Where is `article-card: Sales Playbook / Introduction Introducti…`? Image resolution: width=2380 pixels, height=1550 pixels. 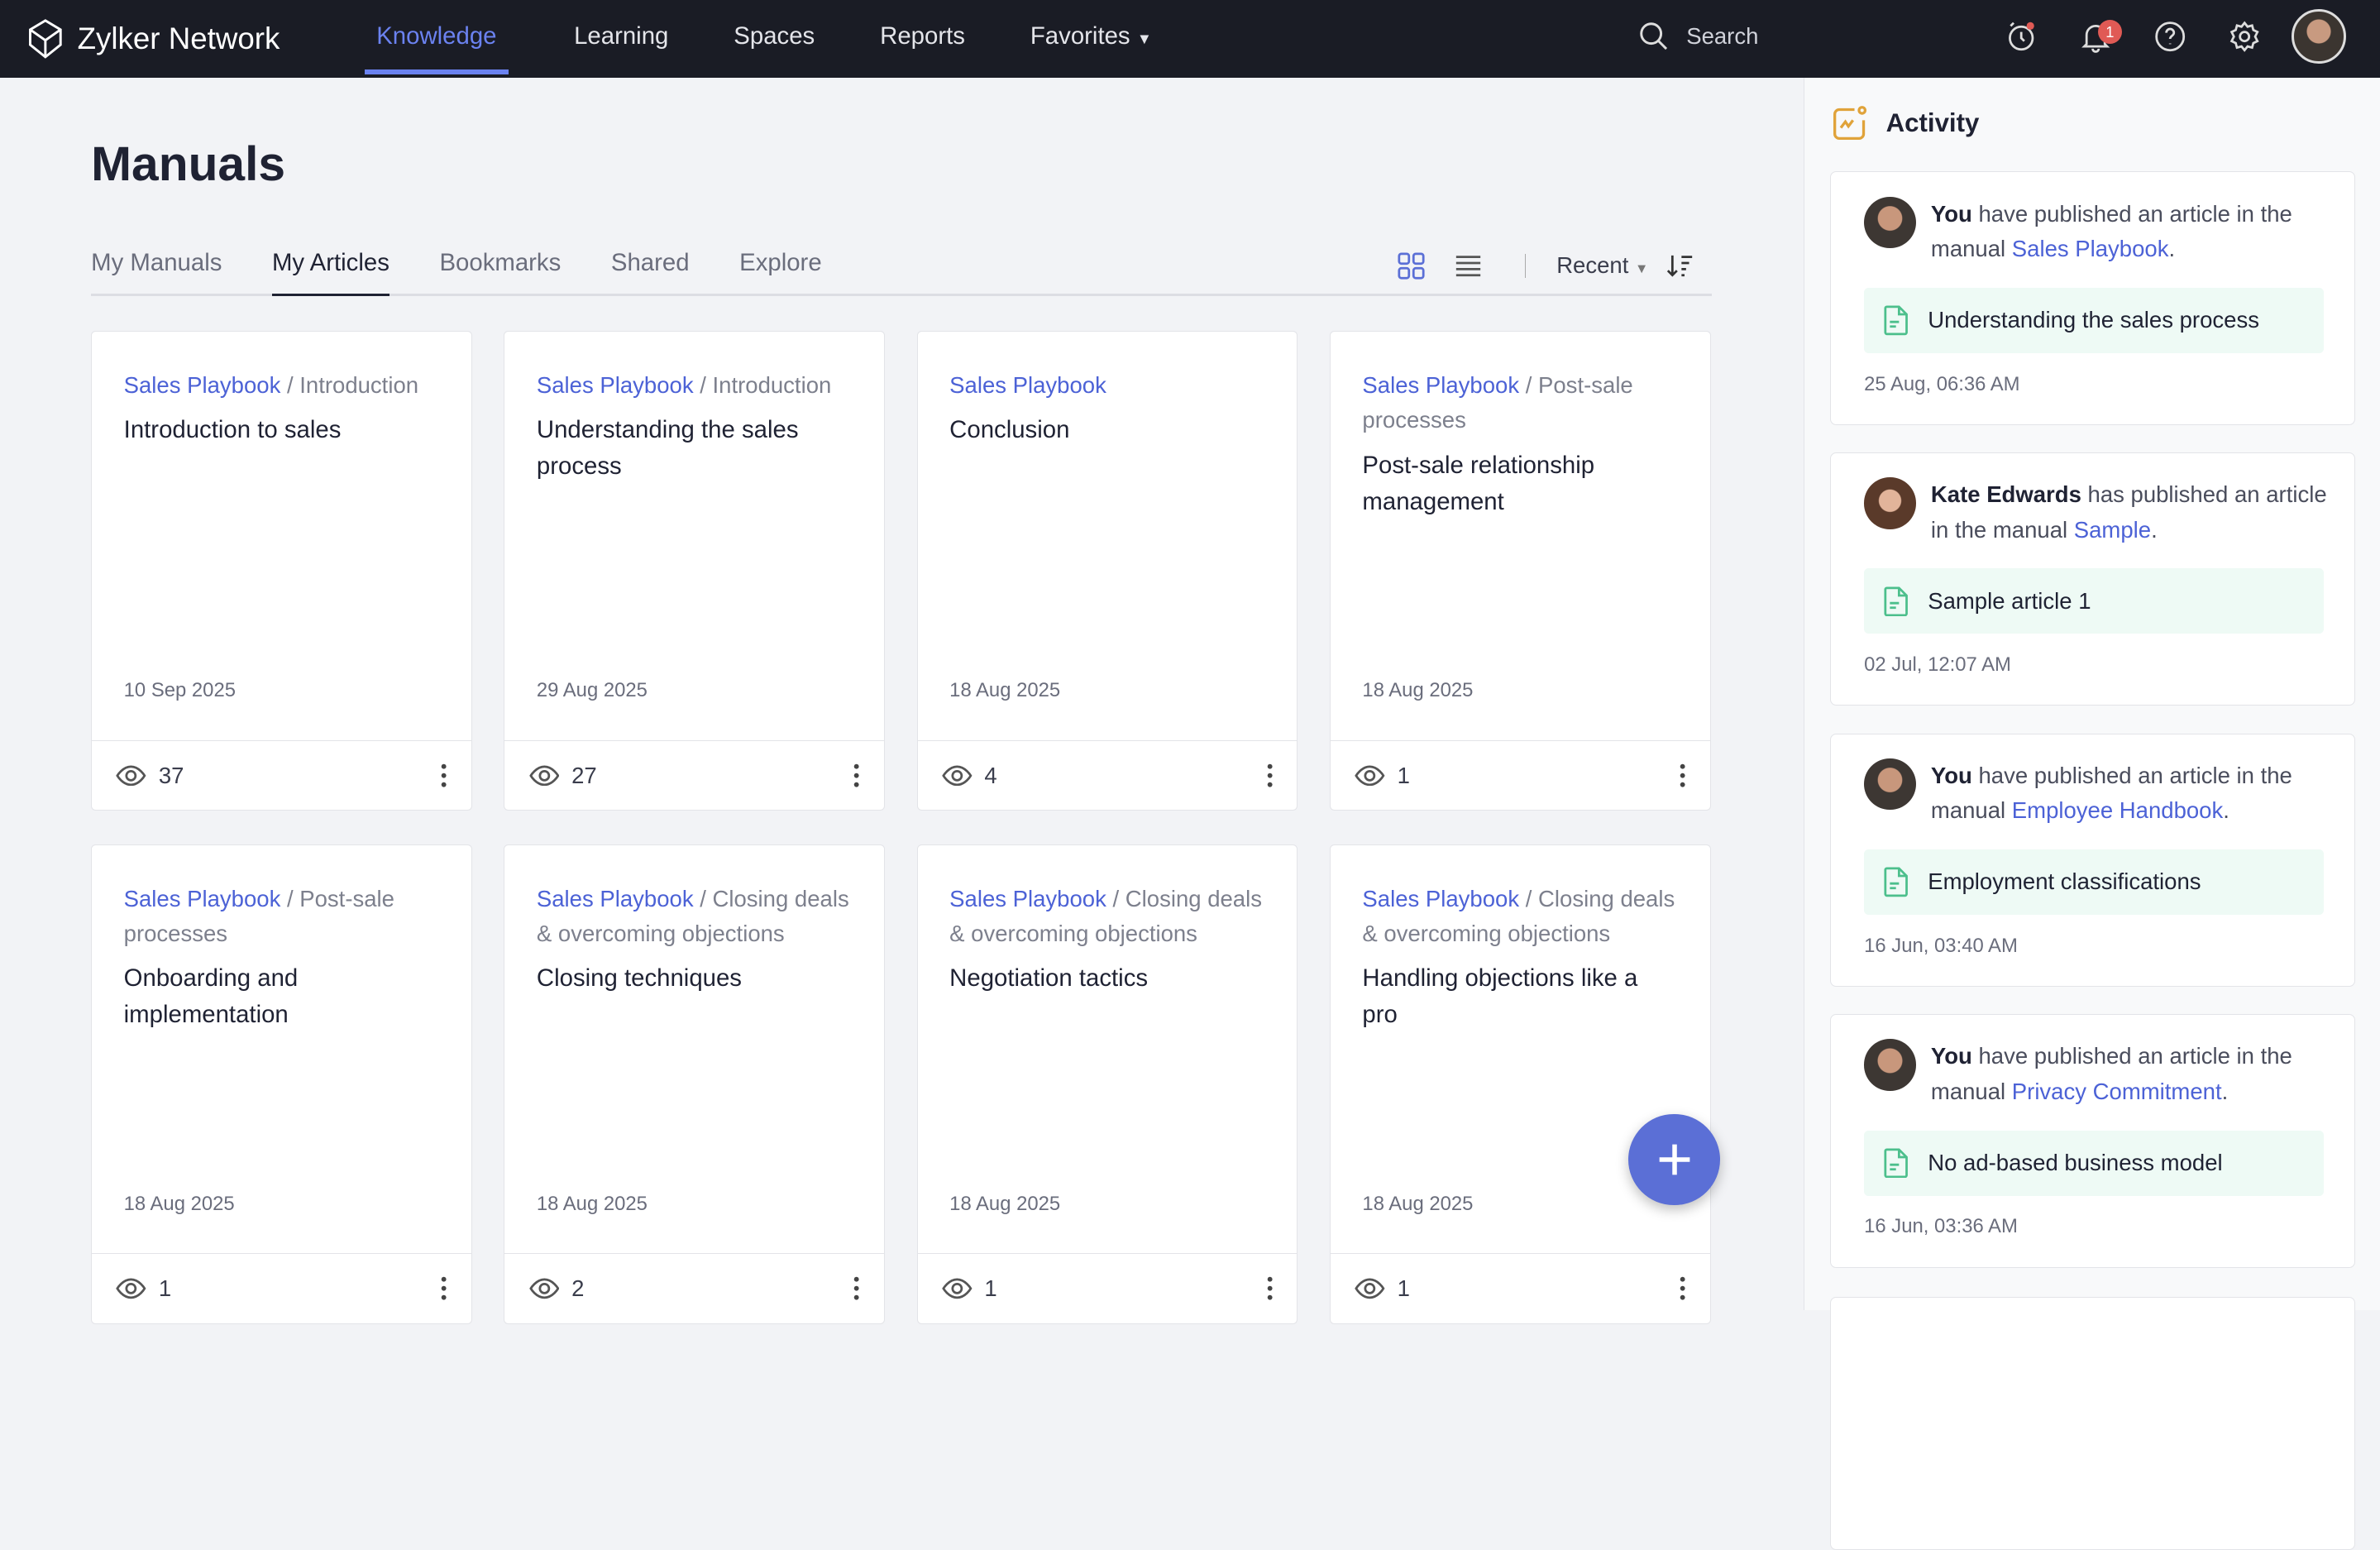
article-card: Sales Playbook / Introduction Introducti… is located at coordinates (281, 571).